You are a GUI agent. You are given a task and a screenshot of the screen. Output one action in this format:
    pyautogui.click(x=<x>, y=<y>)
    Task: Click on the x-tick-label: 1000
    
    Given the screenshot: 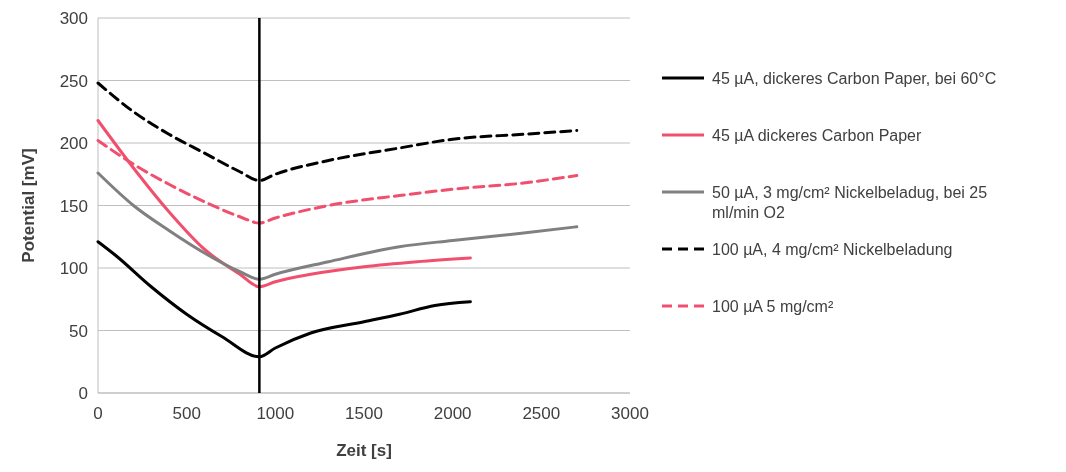 What is the action you would take?
    pyautogui.click(x=275, y=413)
    